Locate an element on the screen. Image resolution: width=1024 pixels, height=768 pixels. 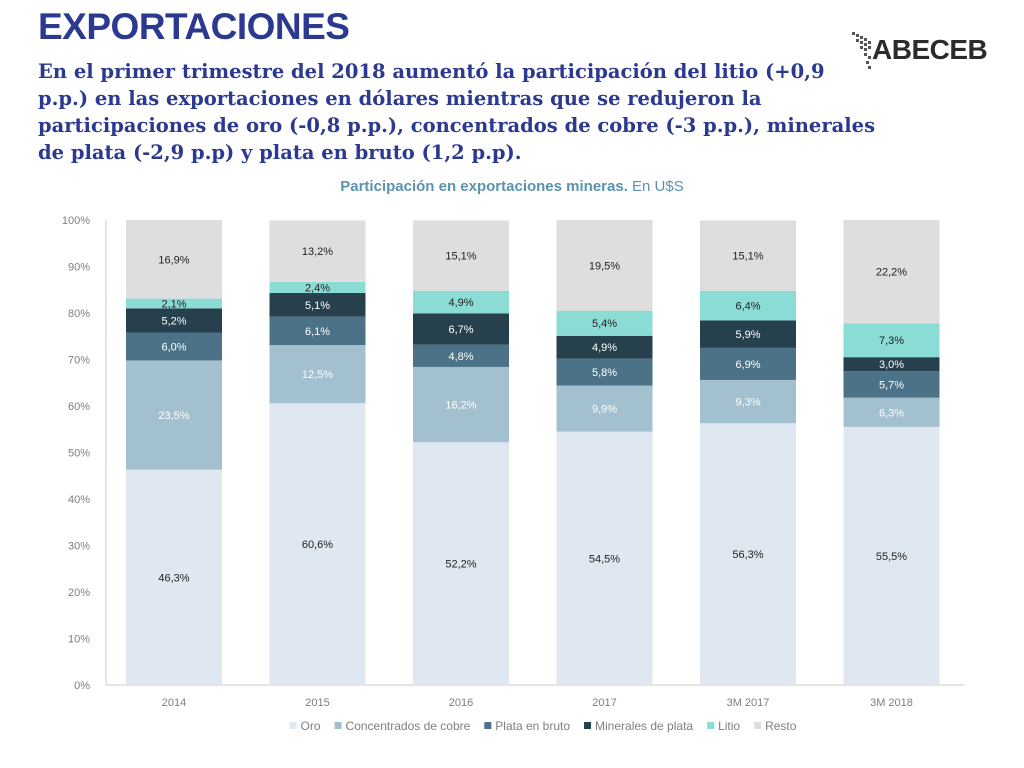
y-tick-label: 100% is located at coordinates (76, 221).